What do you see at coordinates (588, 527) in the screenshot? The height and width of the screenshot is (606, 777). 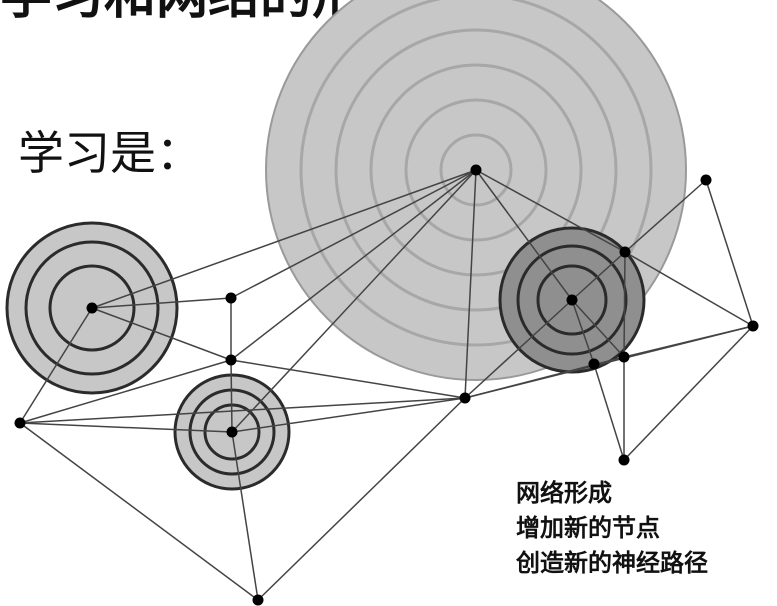 I see `caption-line-new-nodes: 增加新的节点` at bounding box center [588, 527].